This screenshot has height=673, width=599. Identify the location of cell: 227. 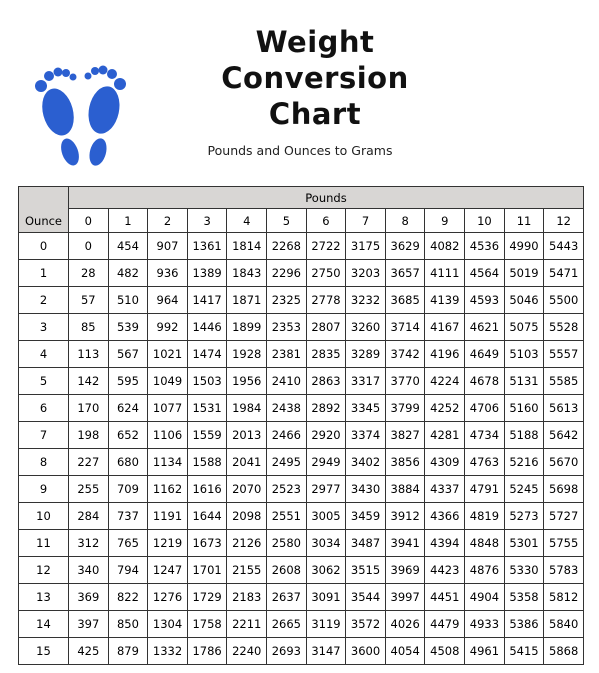
(88, 462).